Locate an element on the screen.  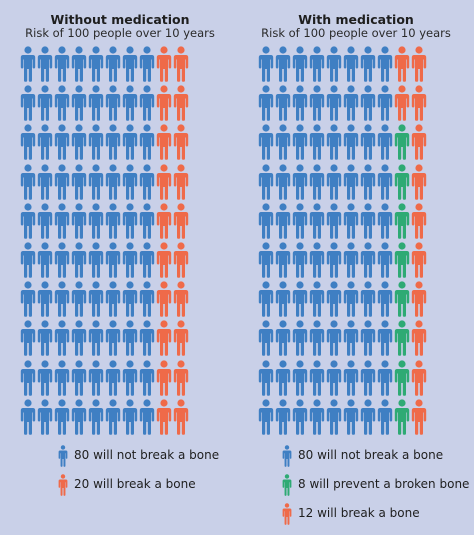
legend-label: 20 will break a bone is located at coordinates (135, 484).